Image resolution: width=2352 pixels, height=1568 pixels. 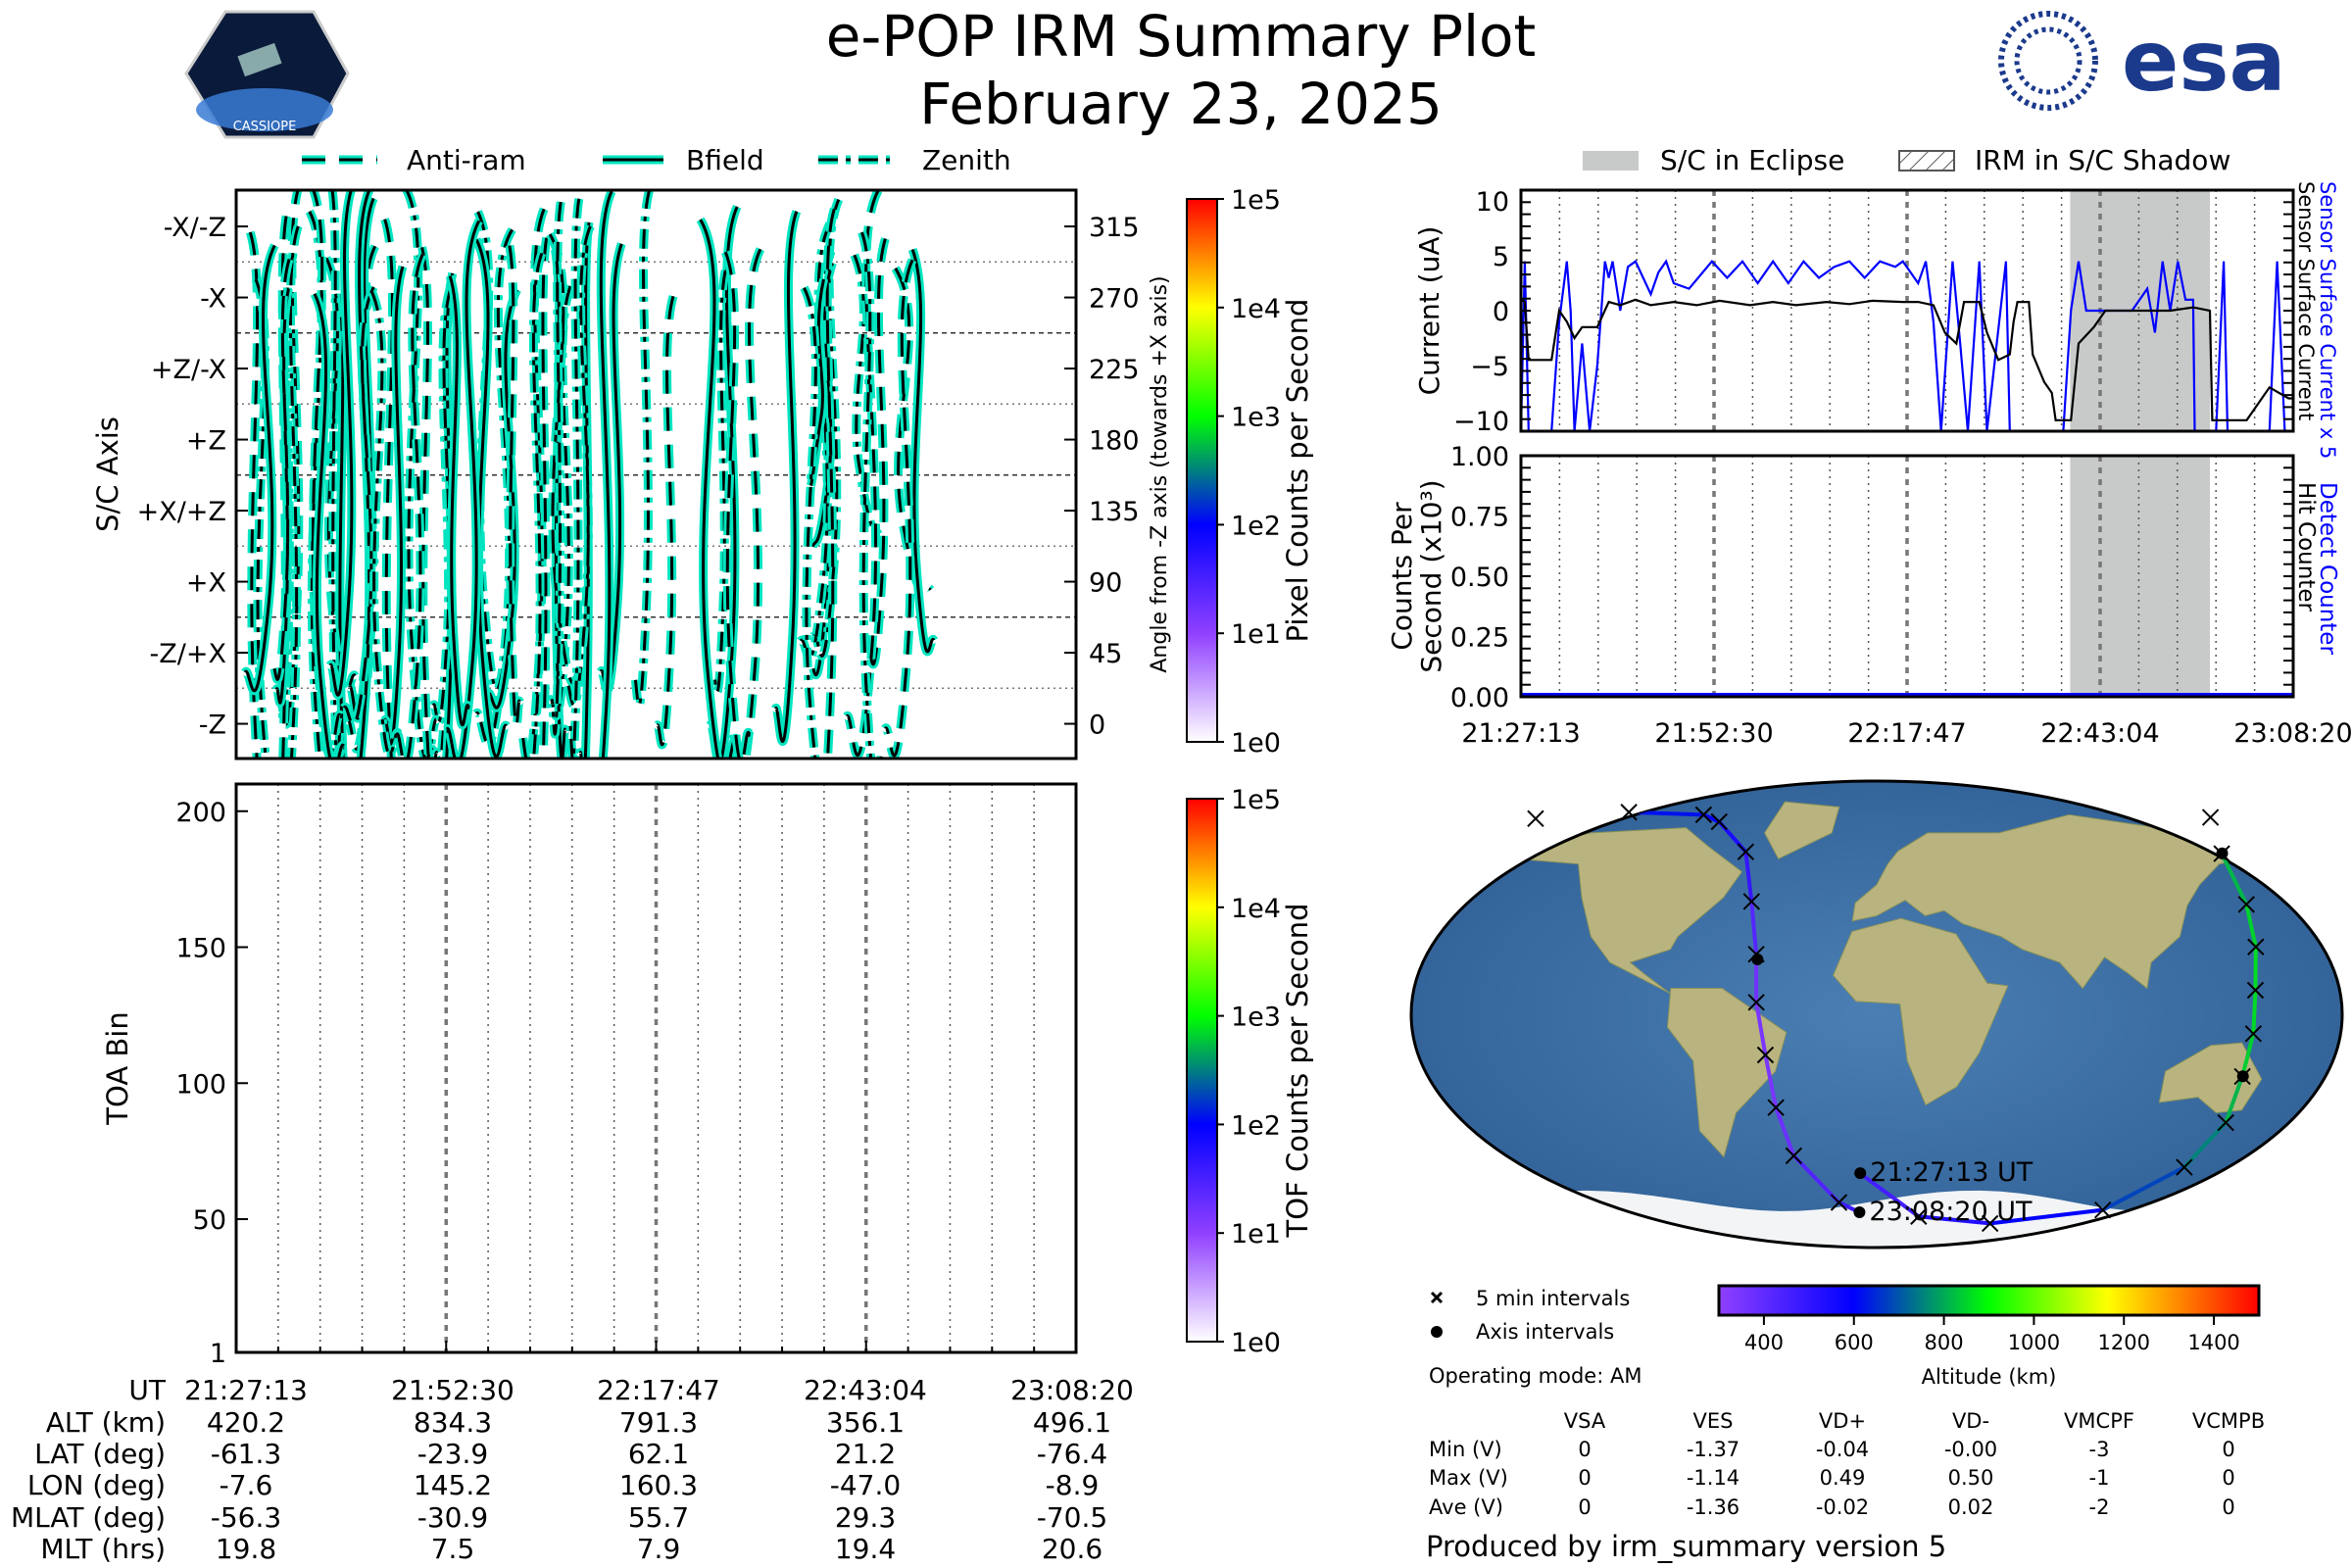 I want to click on ephemeris-cell: -61.3, so click(x=246, y=1454).